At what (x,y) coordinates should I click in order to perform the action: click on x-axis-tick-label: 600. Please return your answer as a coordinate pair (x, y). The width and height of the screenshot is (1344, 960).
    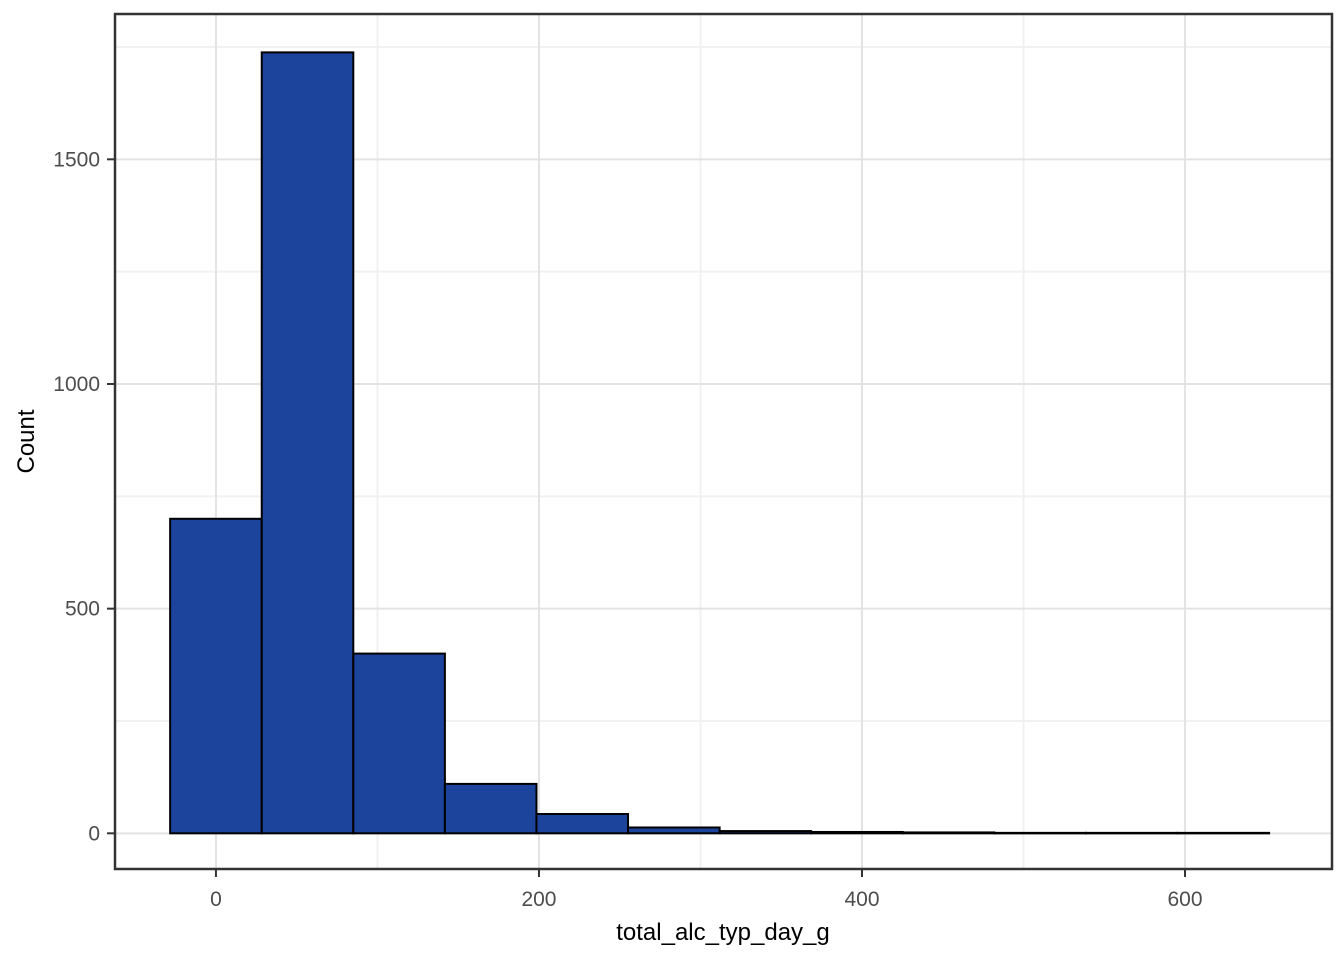
    Looking at the image, I should click on (1184, 899).